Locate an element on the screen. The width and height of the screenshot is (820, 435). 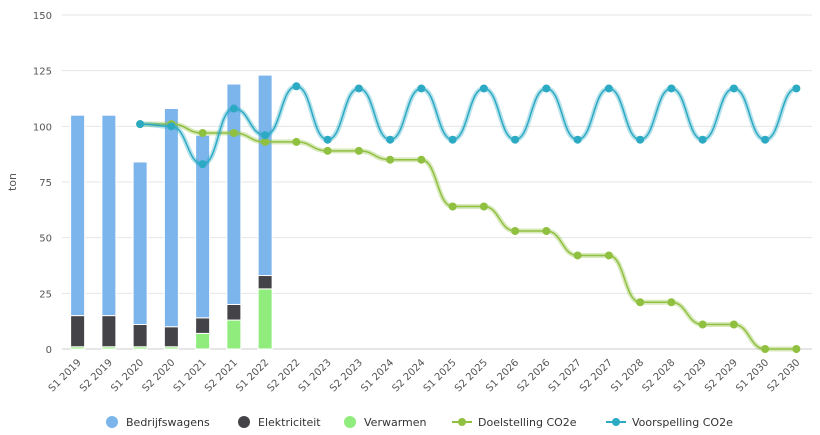
y-tick-label: 125 is located at coordinates (42, 72).